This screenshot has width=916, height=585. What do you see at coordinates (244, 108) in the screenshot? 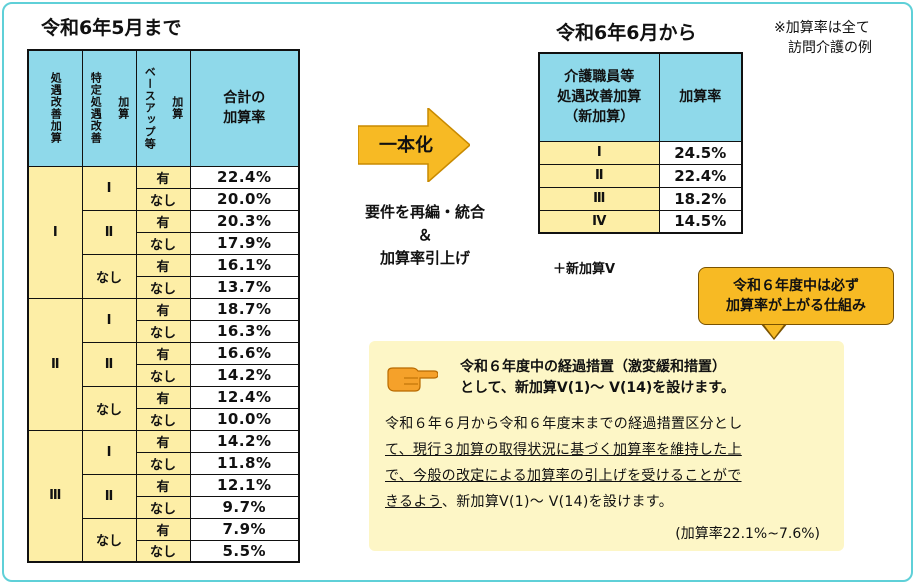
I see `col-header-total: 合計の 加算率` at bounding box center [244, 108].